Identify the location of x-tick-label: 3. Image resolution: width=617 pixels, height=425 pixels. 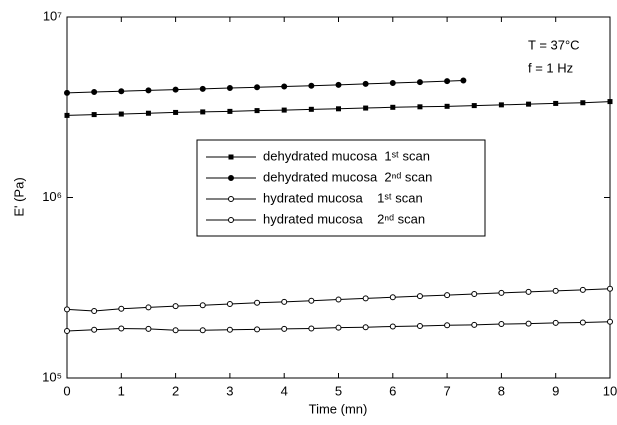
(229, 390).